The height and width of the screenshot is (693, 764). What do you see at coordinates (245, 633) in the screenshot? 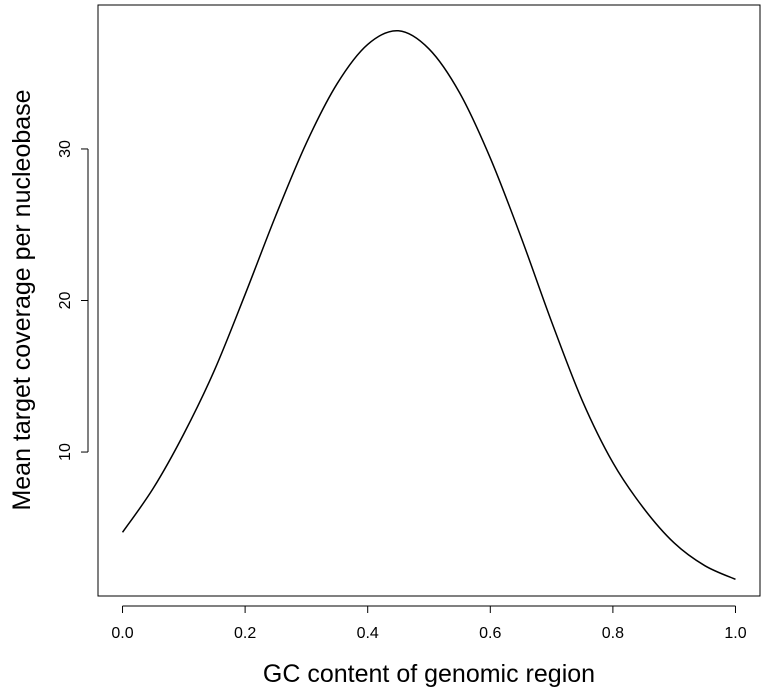
I see `x-tick-label: 0.2` at bounding box center [245, 633].